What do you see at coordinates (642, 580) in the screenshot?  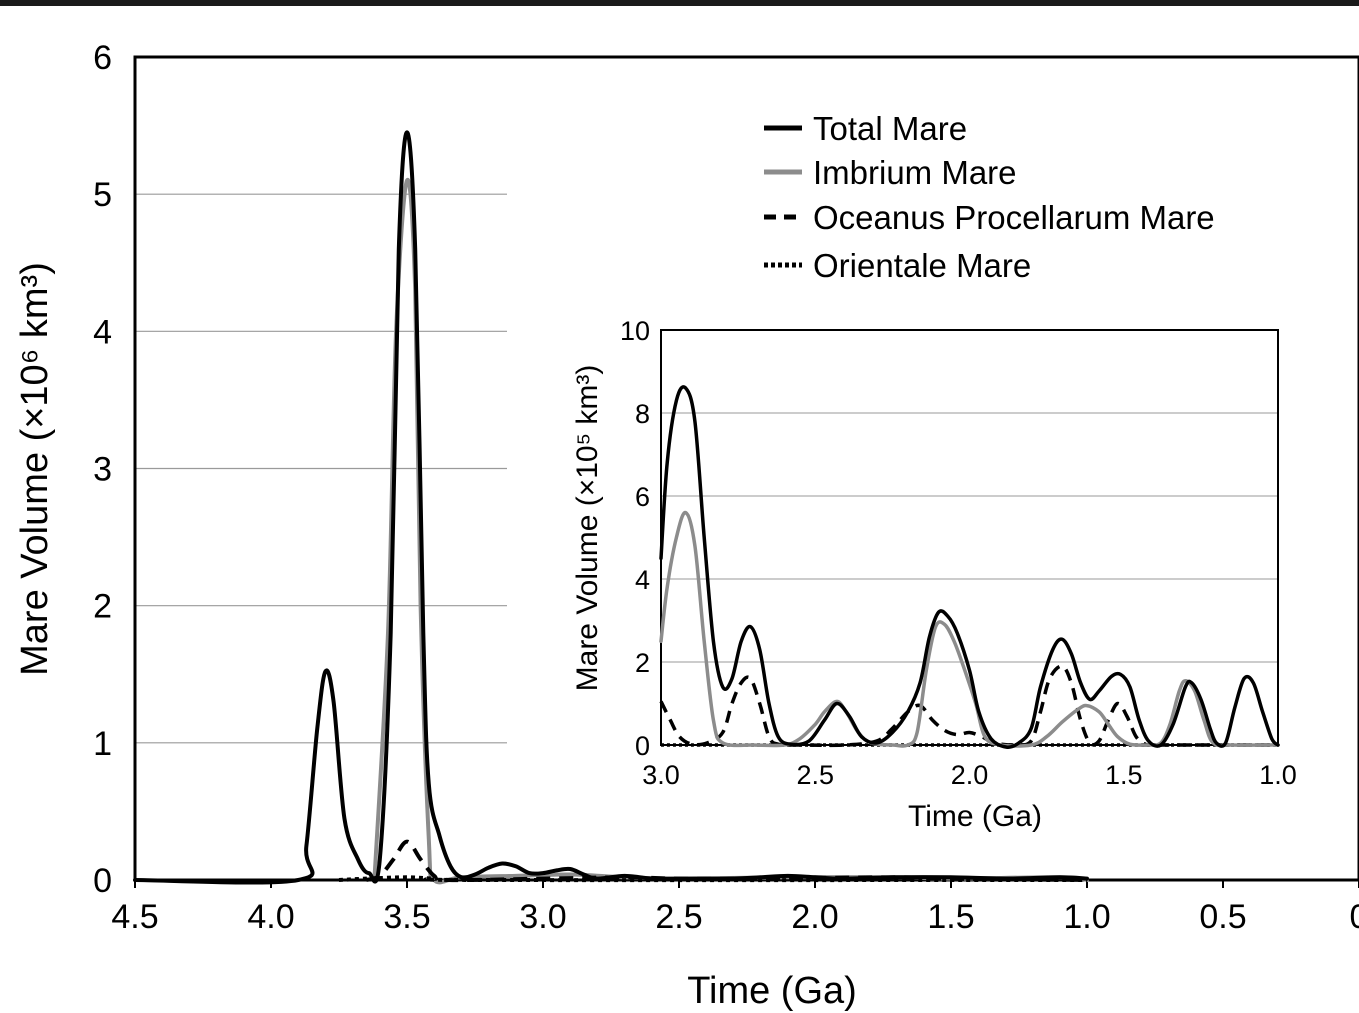 I see `inset-y-tick-label: 4` at bounding box center [642, 580].